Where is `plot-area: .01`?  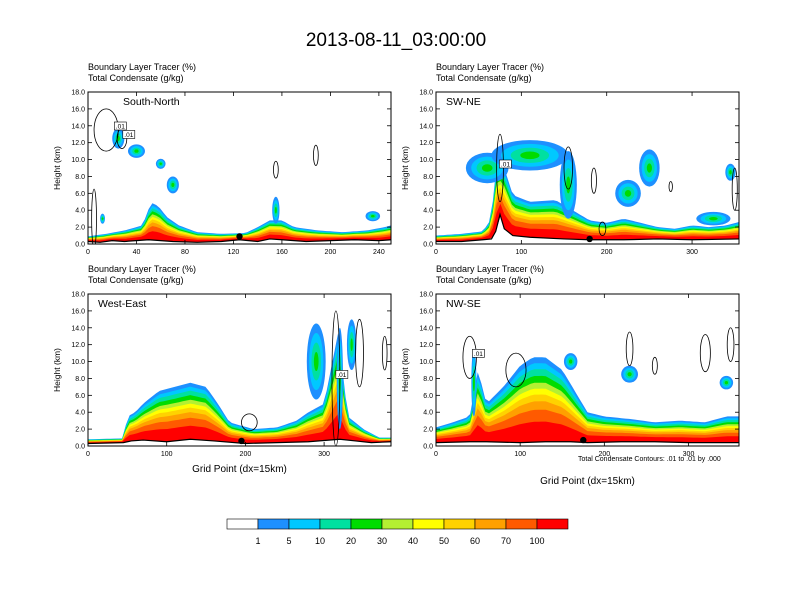
plot-area: .01 is located at coordinates (239, 378).